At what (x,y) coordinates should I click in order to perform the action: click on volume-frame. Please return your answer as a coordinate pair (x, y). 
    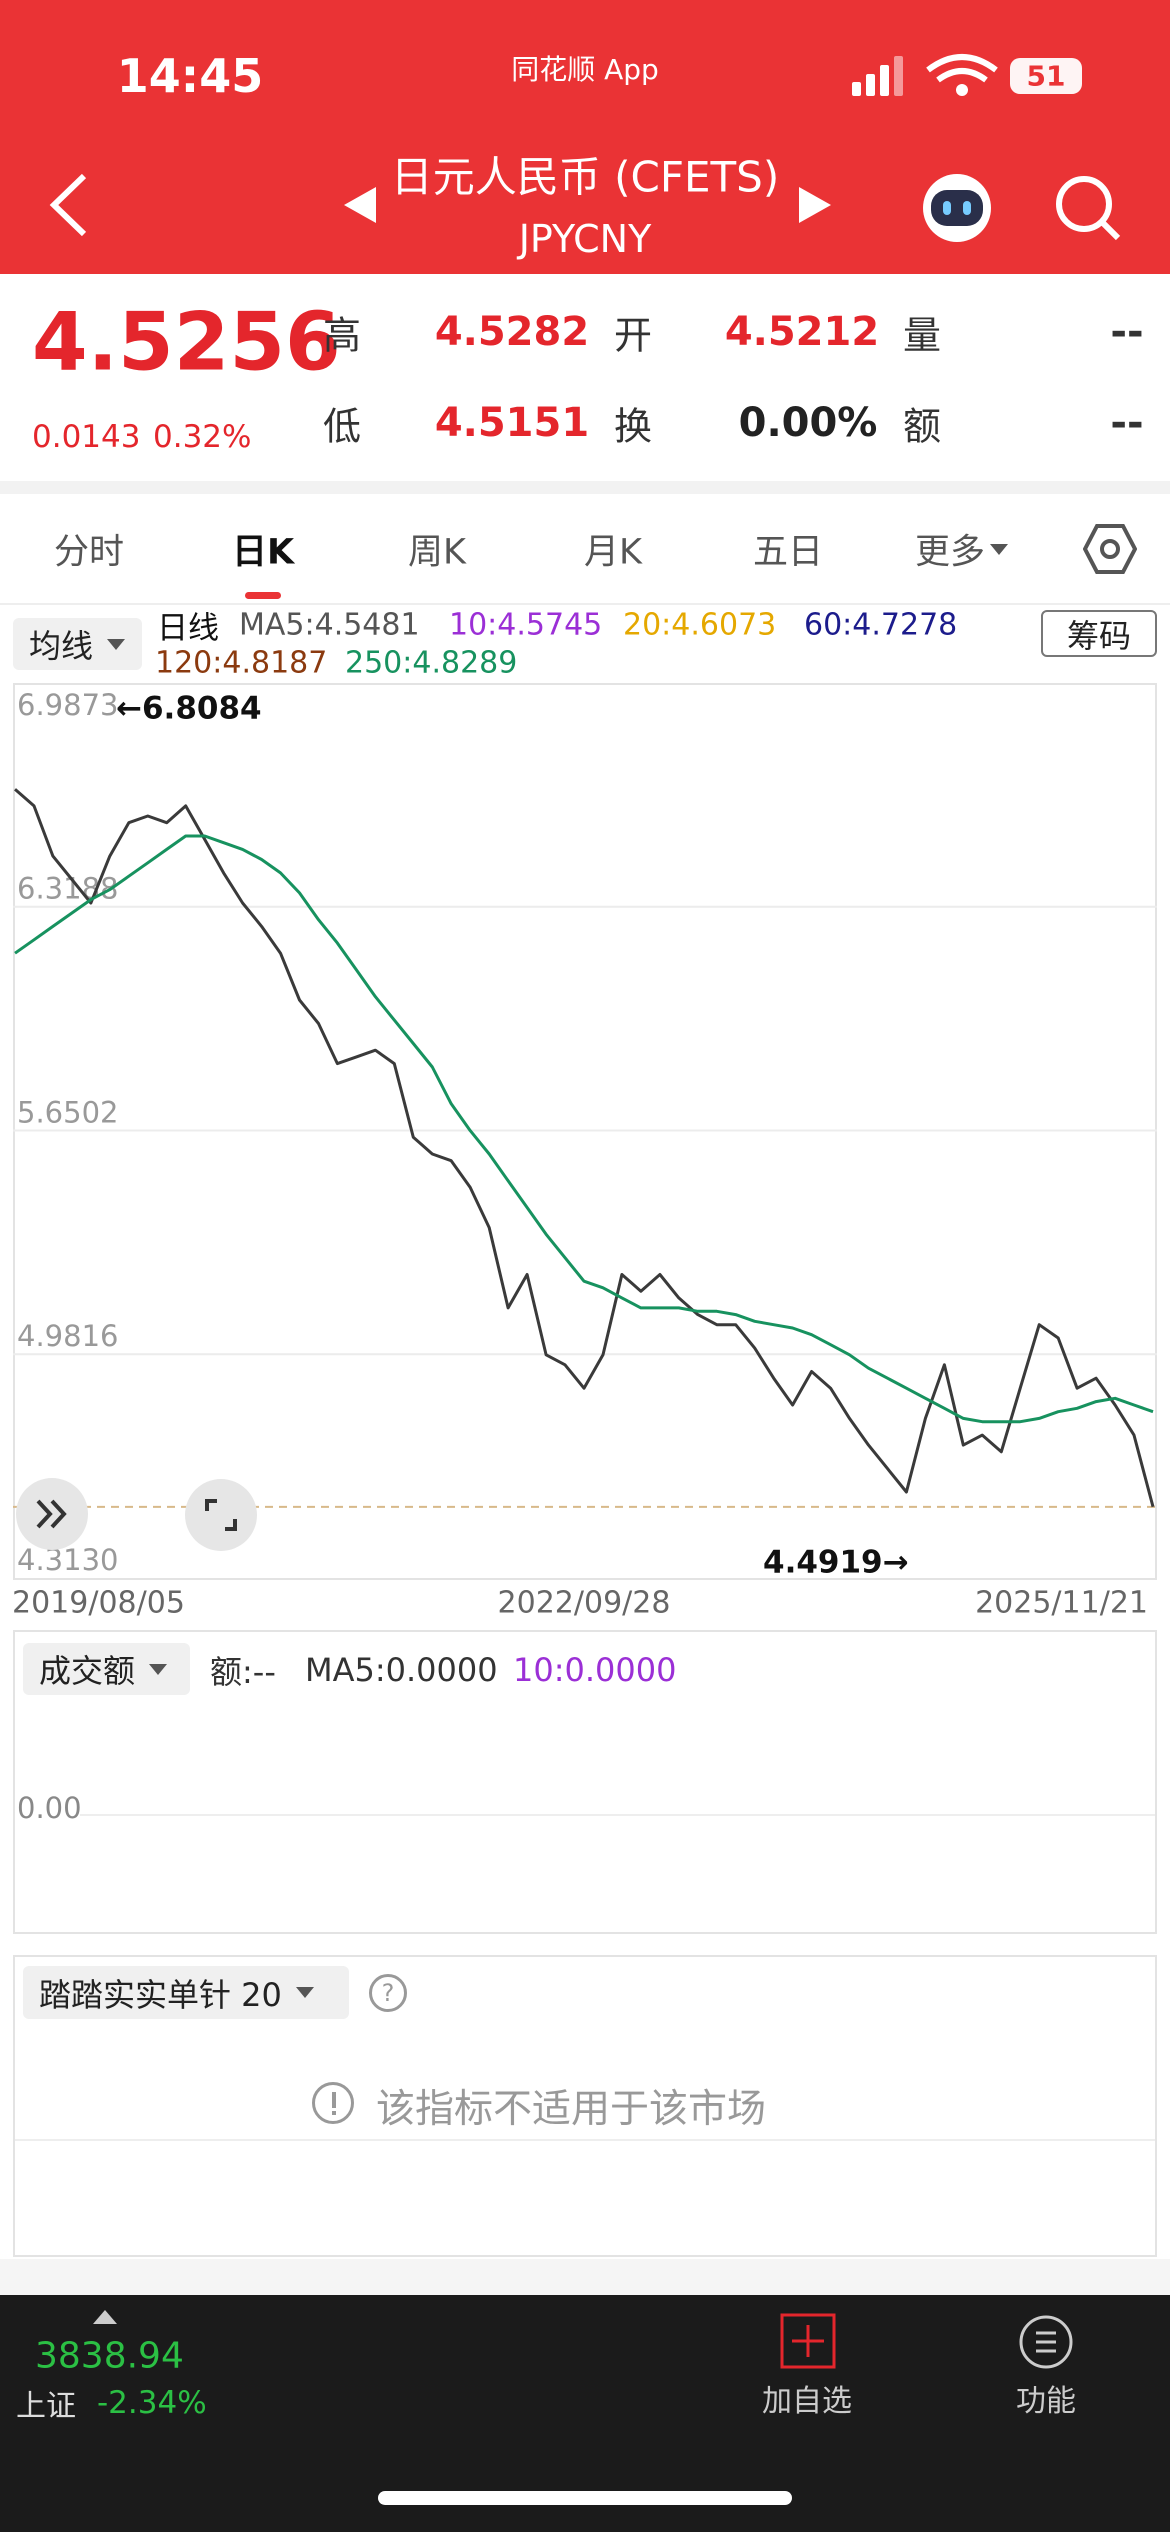
    Looking at the image, I should click on (585, 1782).